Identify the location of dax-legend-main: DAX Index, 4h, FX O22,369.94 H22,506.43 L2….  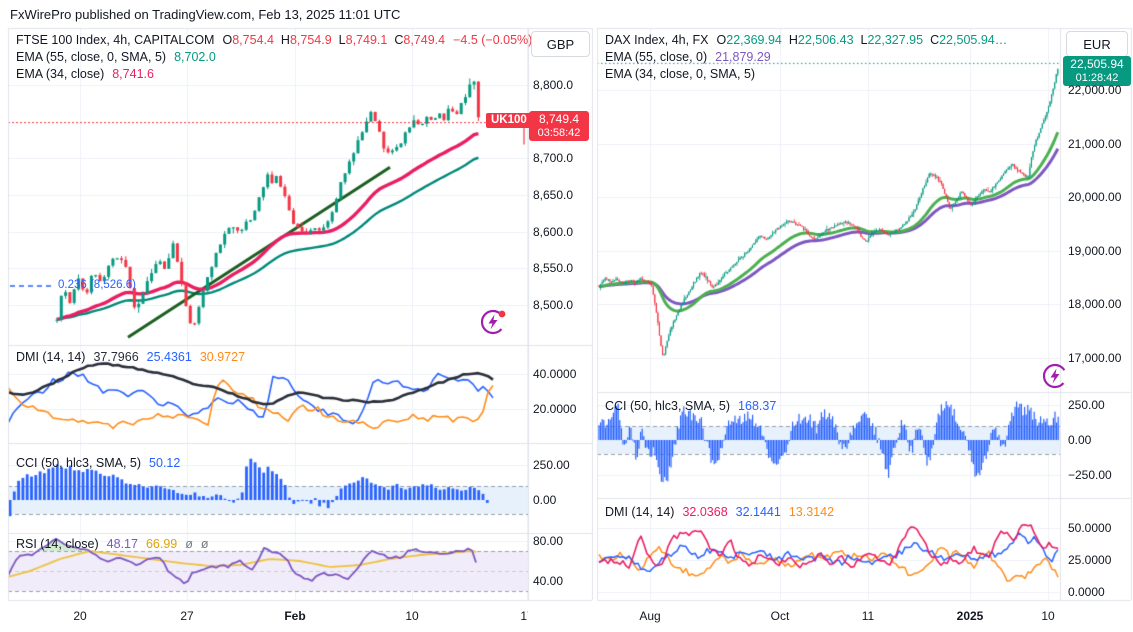
(806, 40).